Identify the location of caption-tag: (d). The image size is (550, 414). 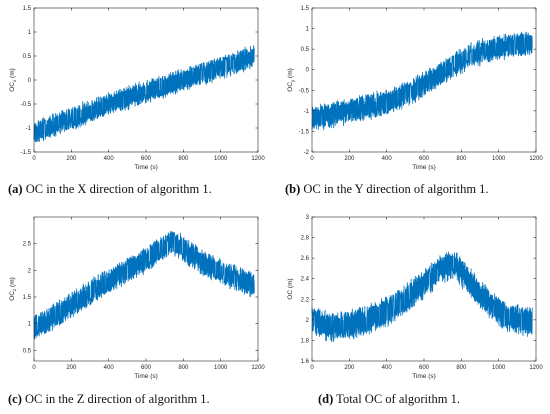
(326, 399).